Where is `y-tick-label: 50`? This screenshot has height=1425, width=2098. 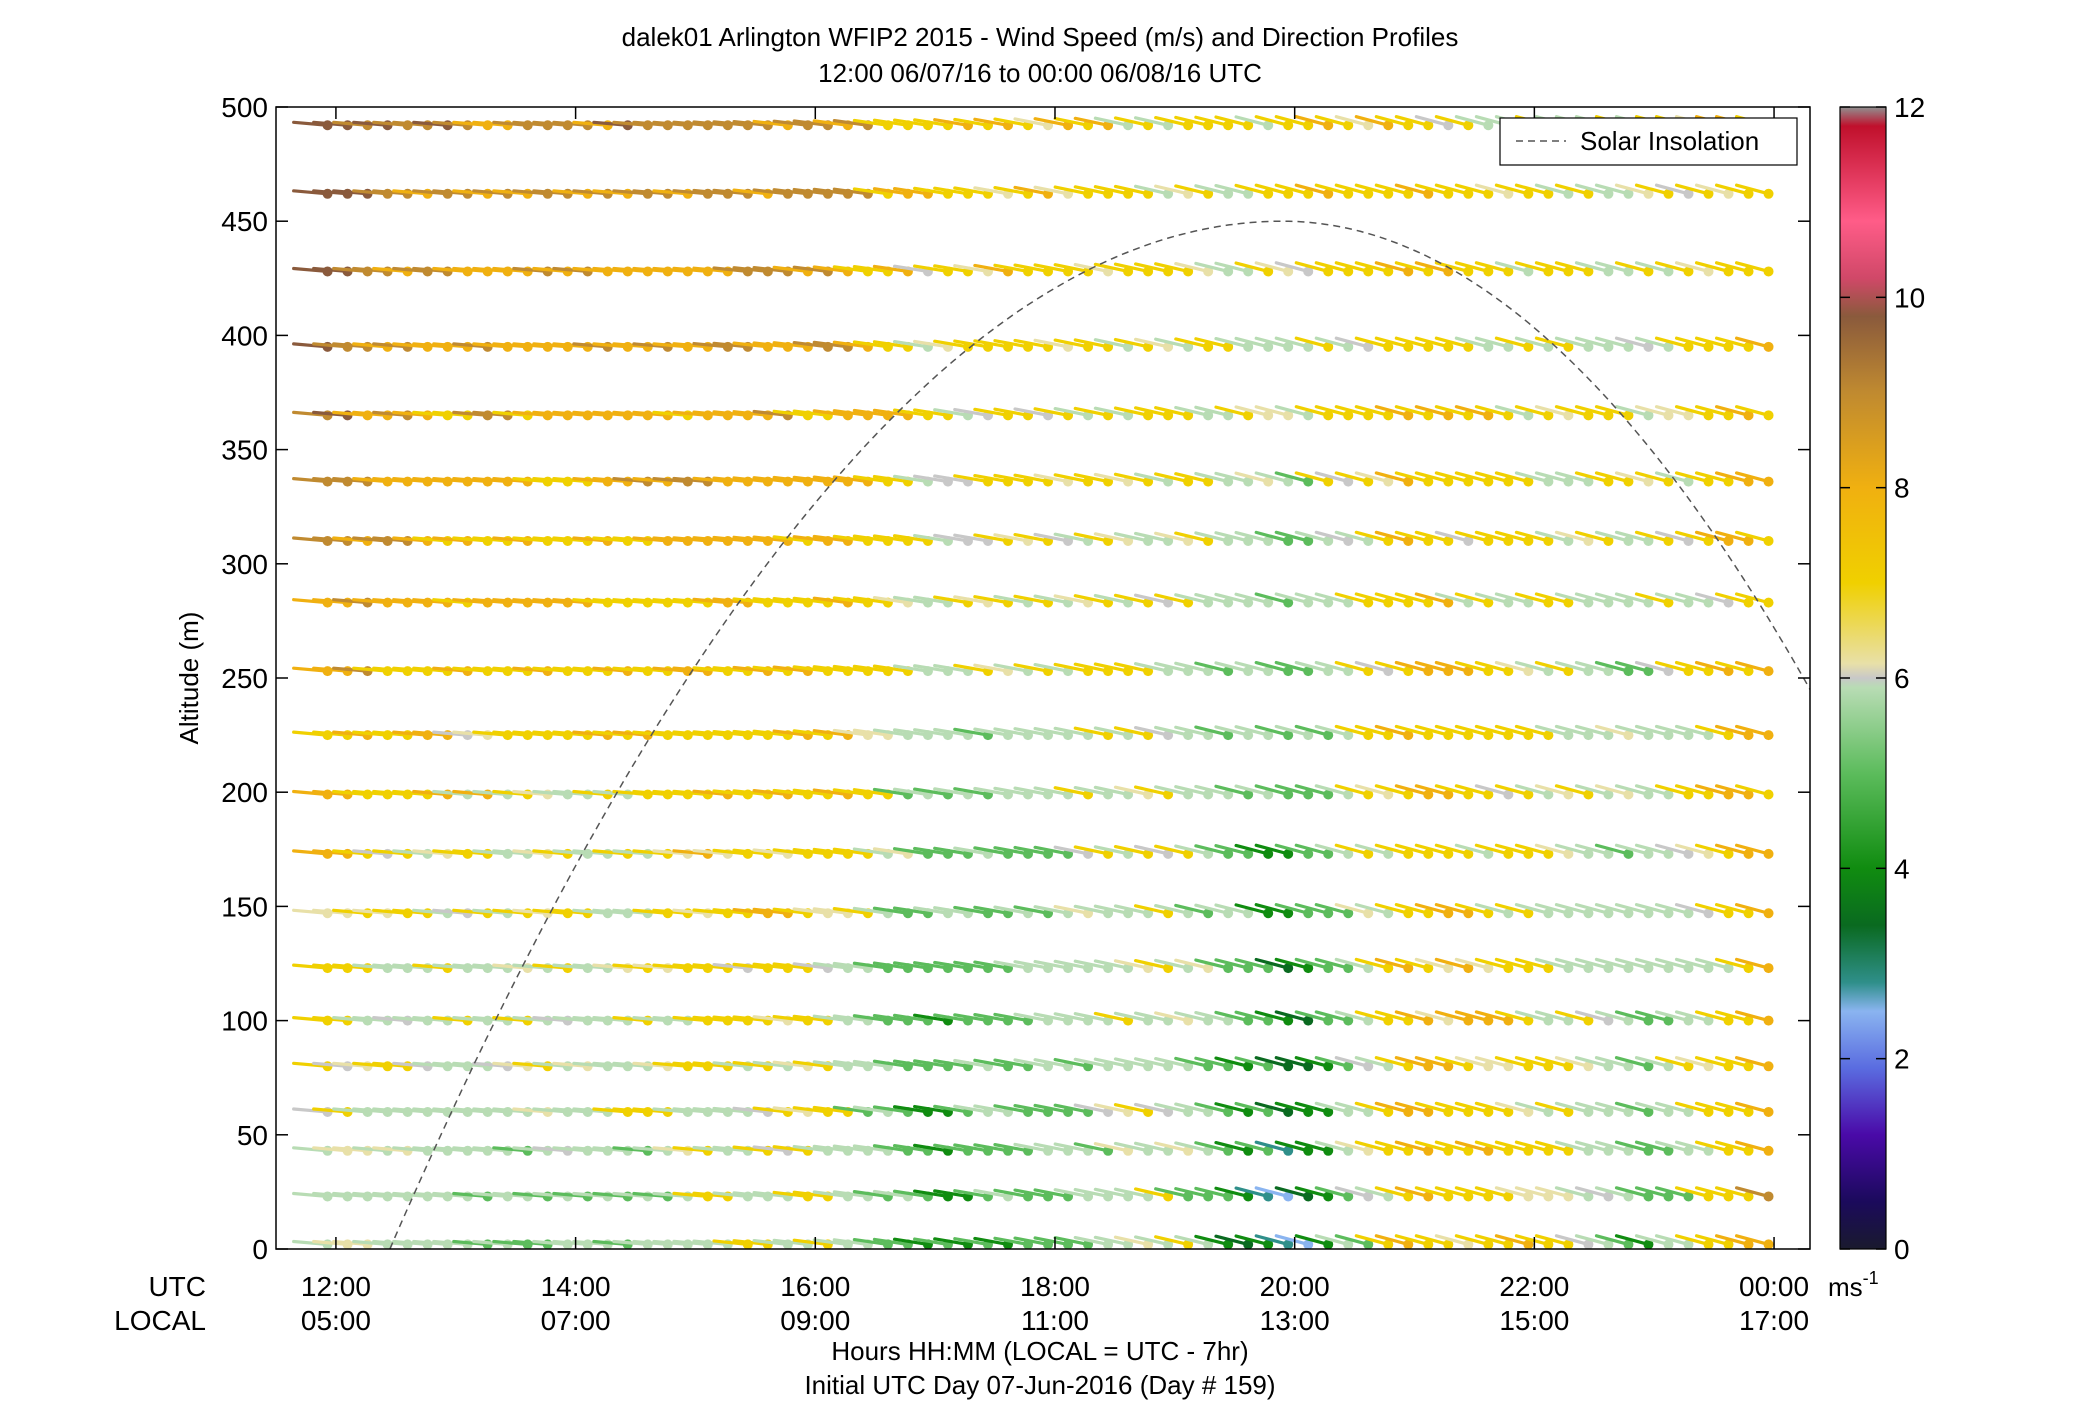 y-tick-label: 50 is located at coordinates (252, 1135).